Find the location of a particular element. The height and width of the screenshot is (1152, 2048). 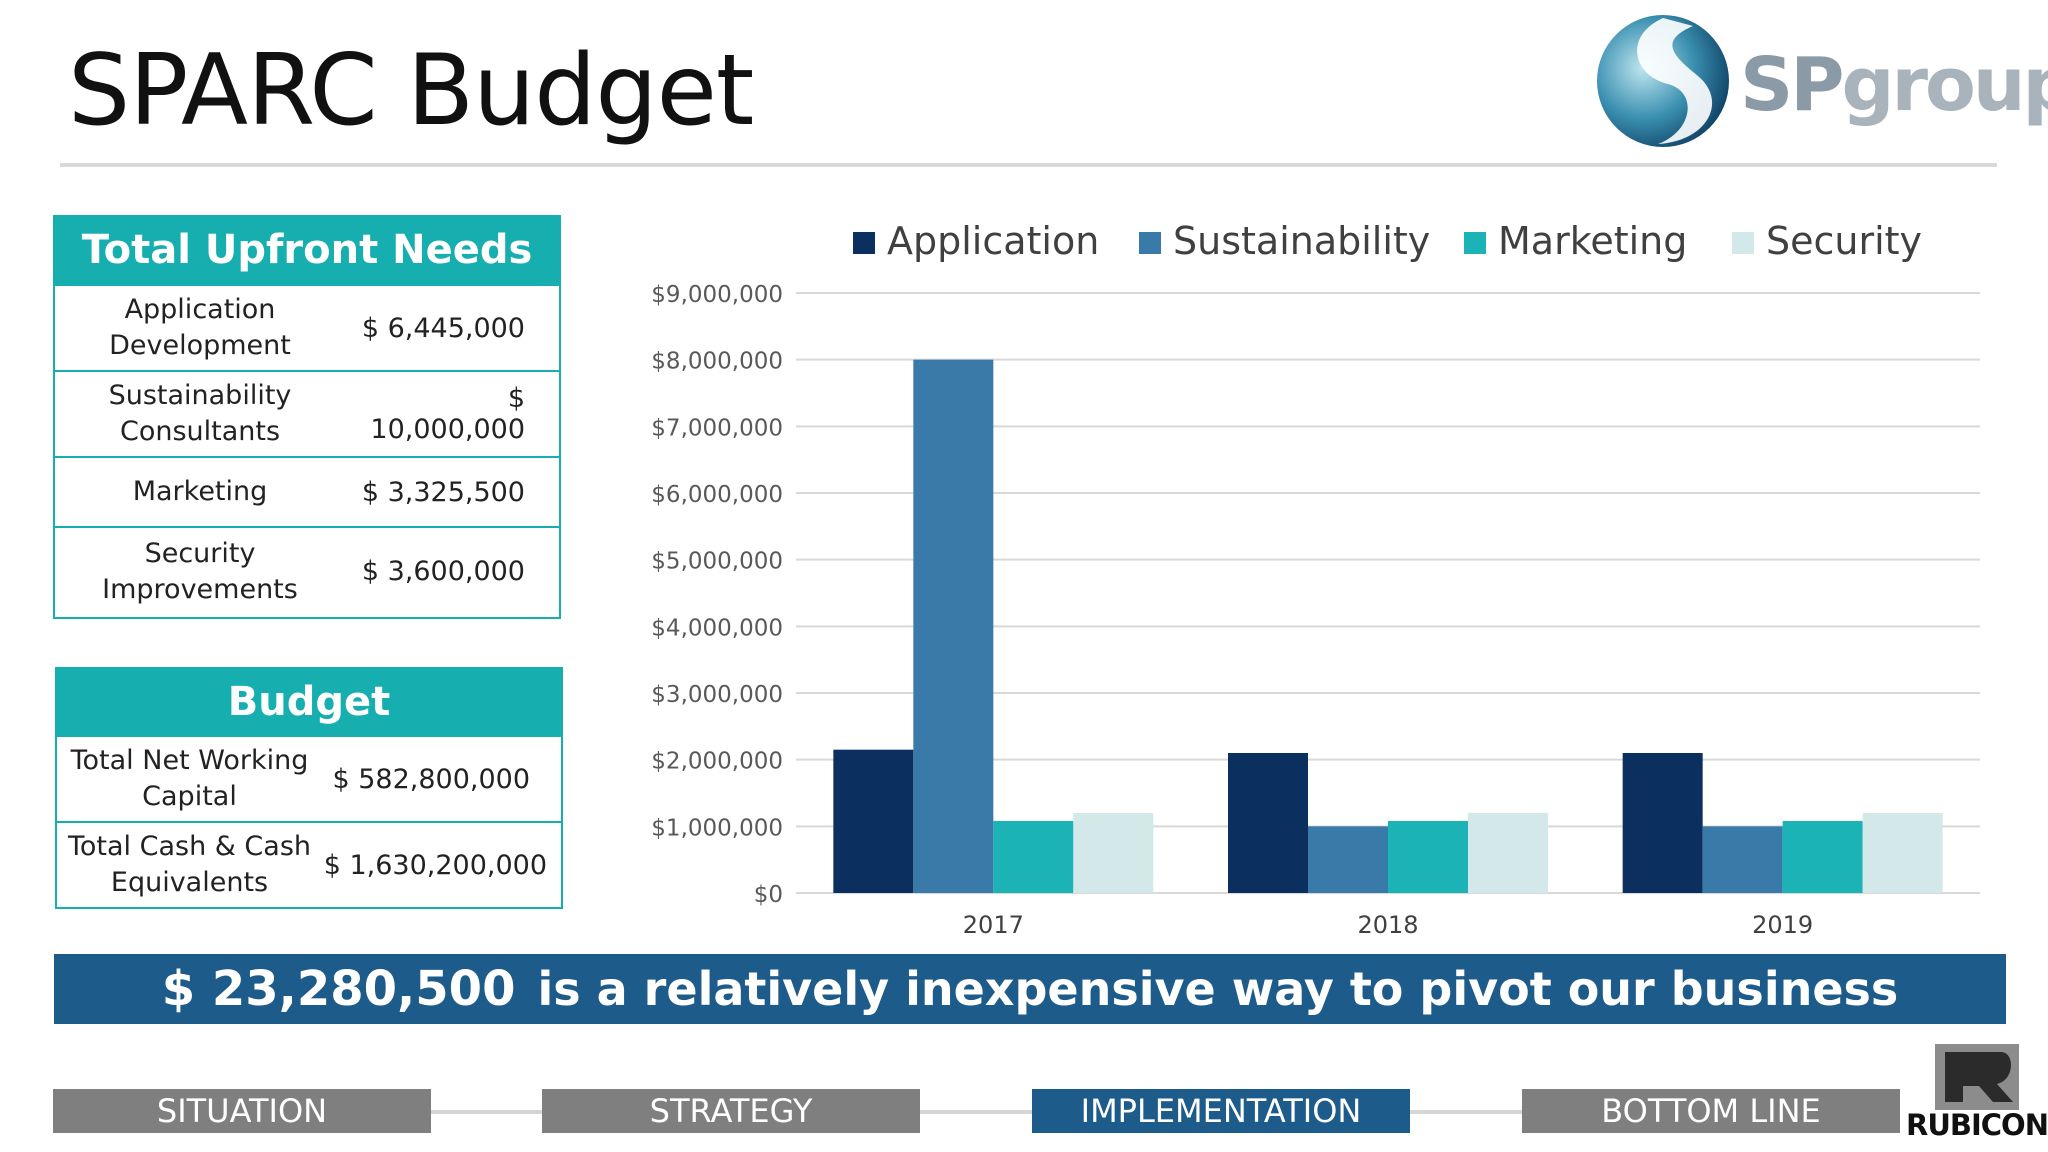

bar-sustainability-2019 is located at coordinates (1742, 859).